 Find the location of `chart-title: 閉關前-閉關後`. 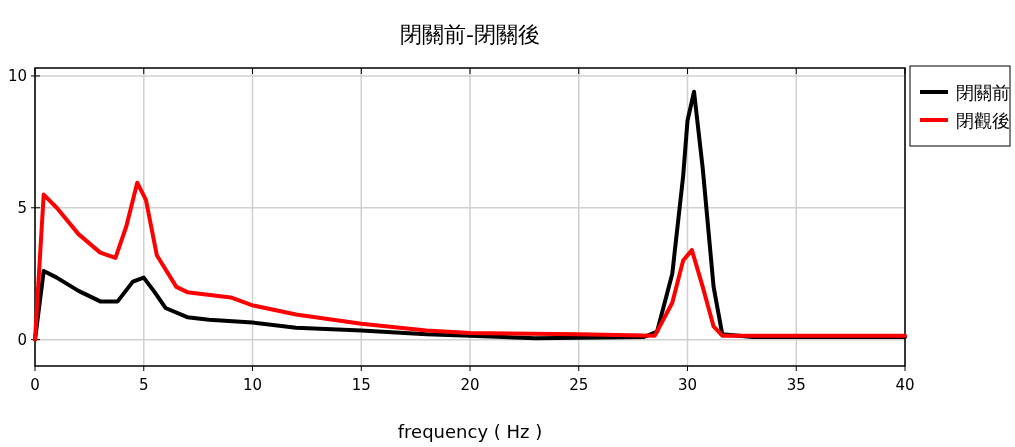

chart-title: 閉關前-閉關後 is located at coordinates (470, 34).